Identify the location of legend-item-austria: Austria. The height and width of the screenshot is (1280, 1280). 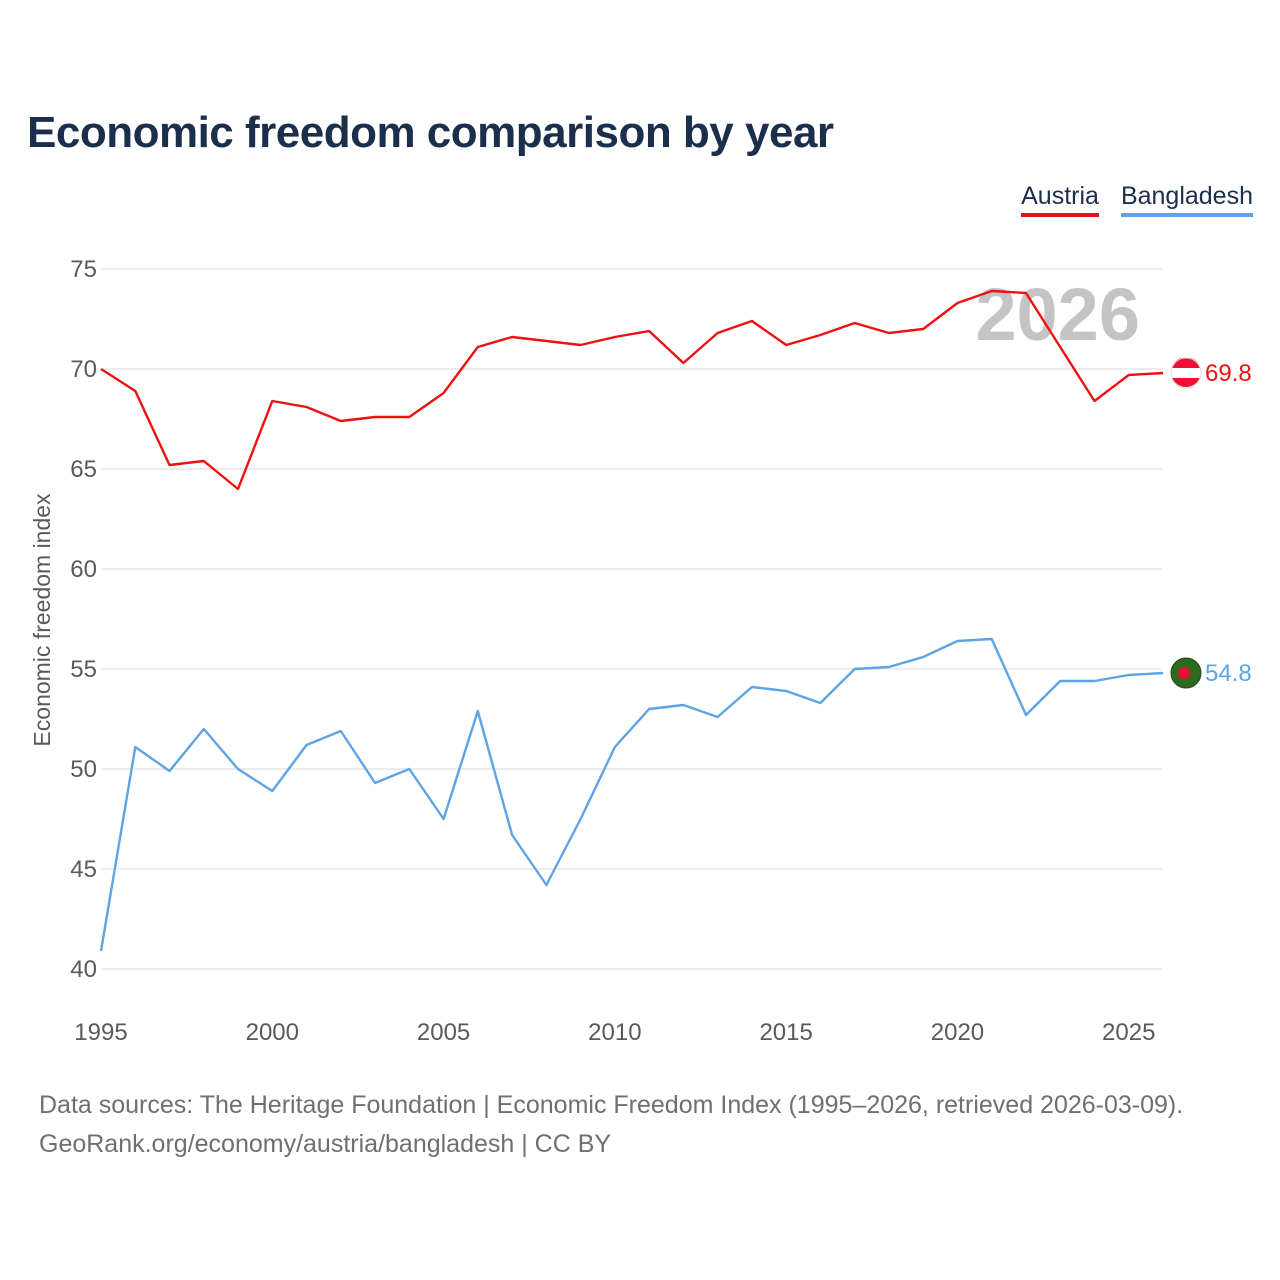
(1060, 199).